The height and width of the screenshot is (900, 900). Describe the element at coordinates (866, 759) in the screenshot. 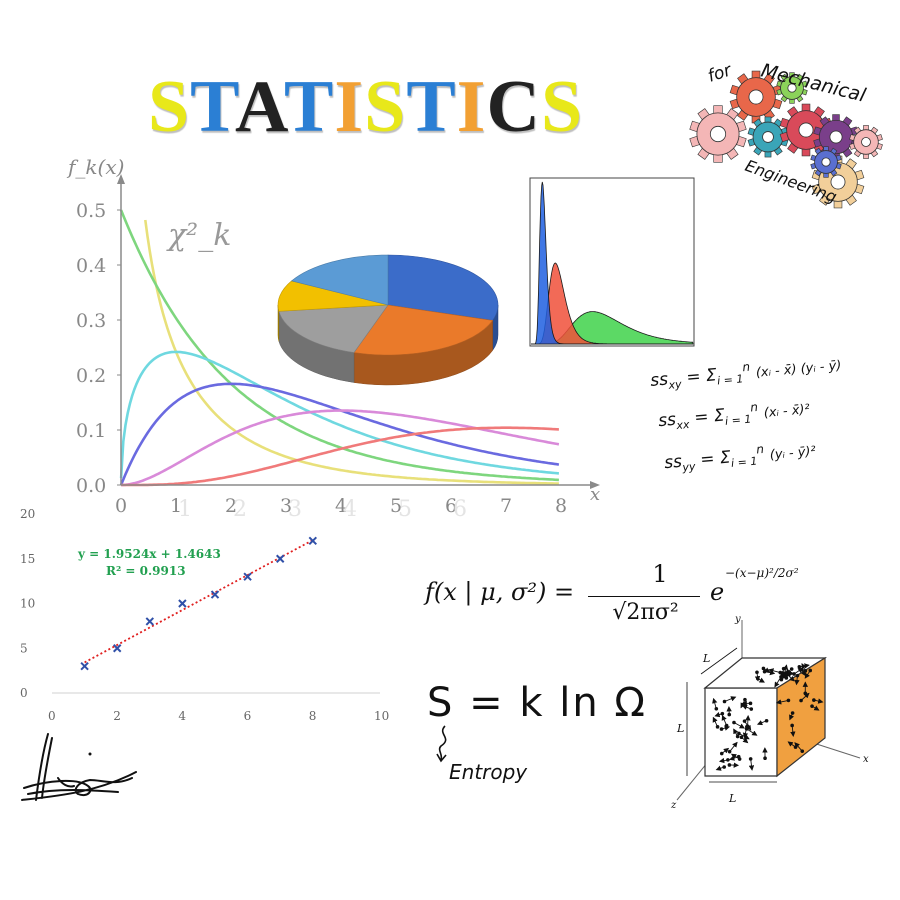

I see `axis-x-label: x` at that location.